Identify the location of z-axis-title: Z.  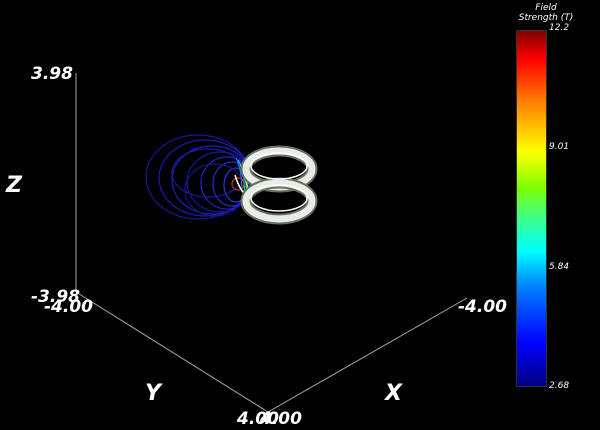
(14, 185).